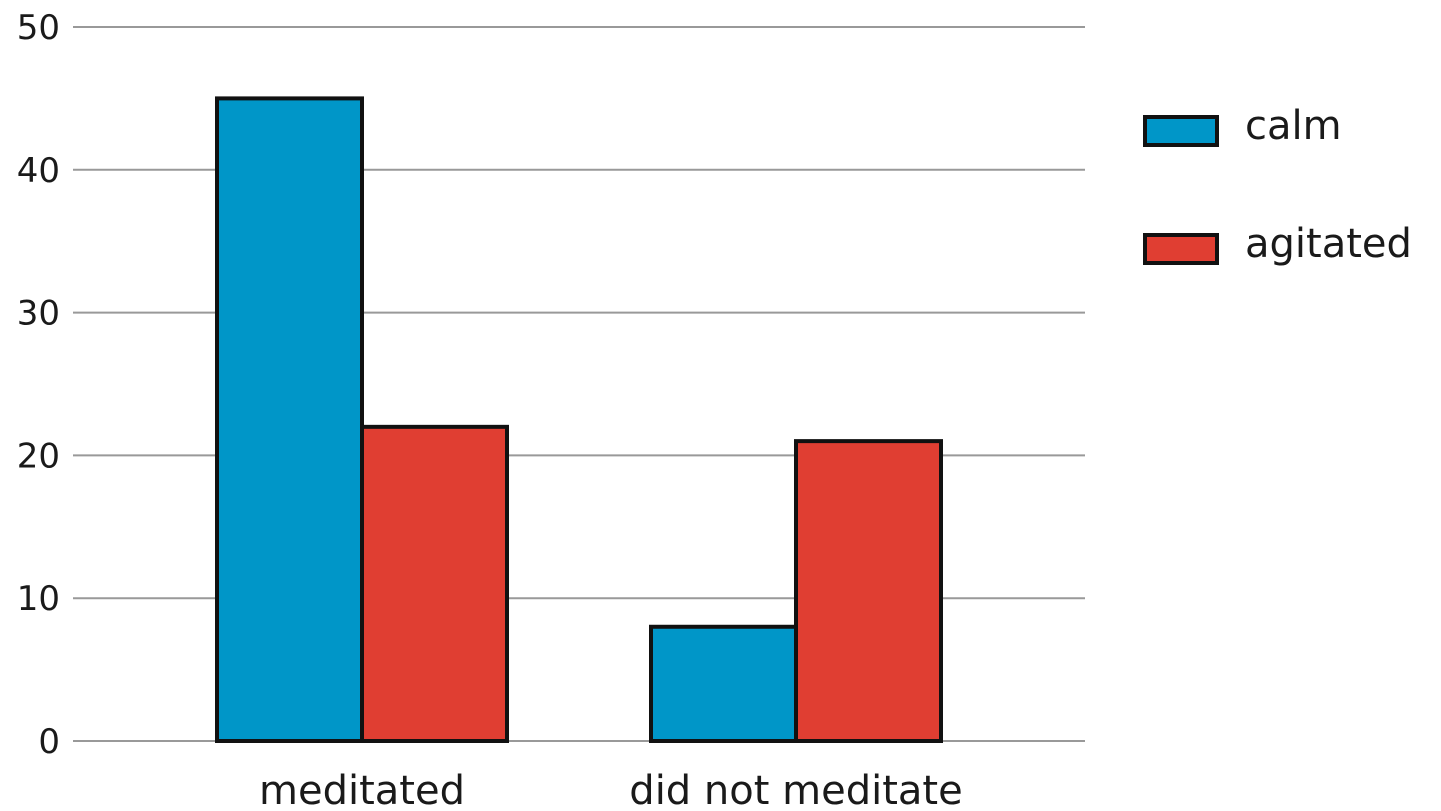 This screenshot has width=1441, height=811. Describe the element at coordinates (1328, 244) in the screenshot. I see `legend-label-agitated: agitated` at that location.